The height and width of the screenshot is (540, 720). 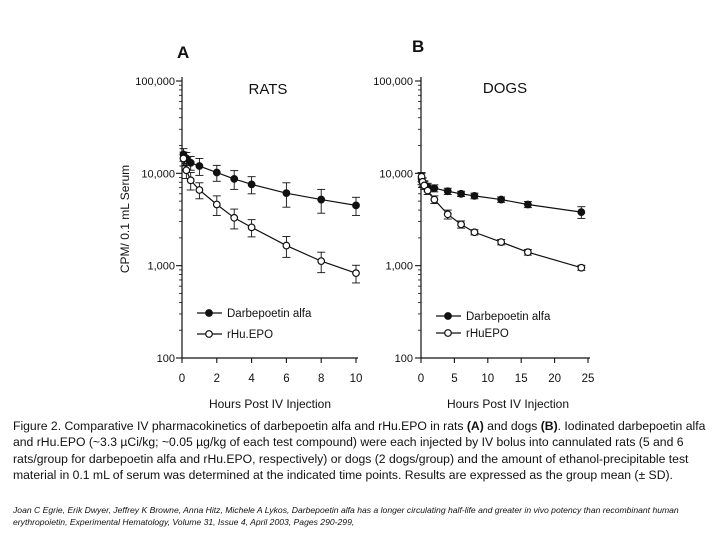 What do you see at coordinates (418, 46) in the screenshot?
I see `panel-letter: B` at bounding box center [418, 46].